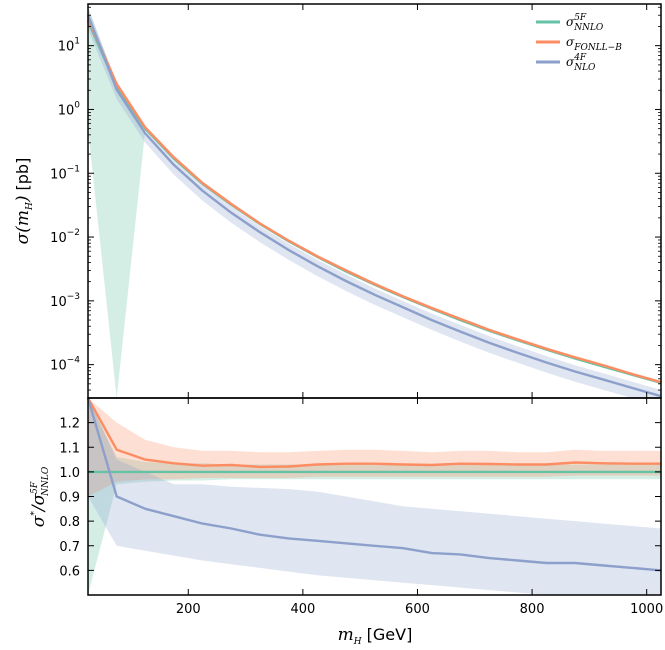 The image size is (665, 650). I want to click on bottom-ytick-label: 1.1, so click(69, 448).